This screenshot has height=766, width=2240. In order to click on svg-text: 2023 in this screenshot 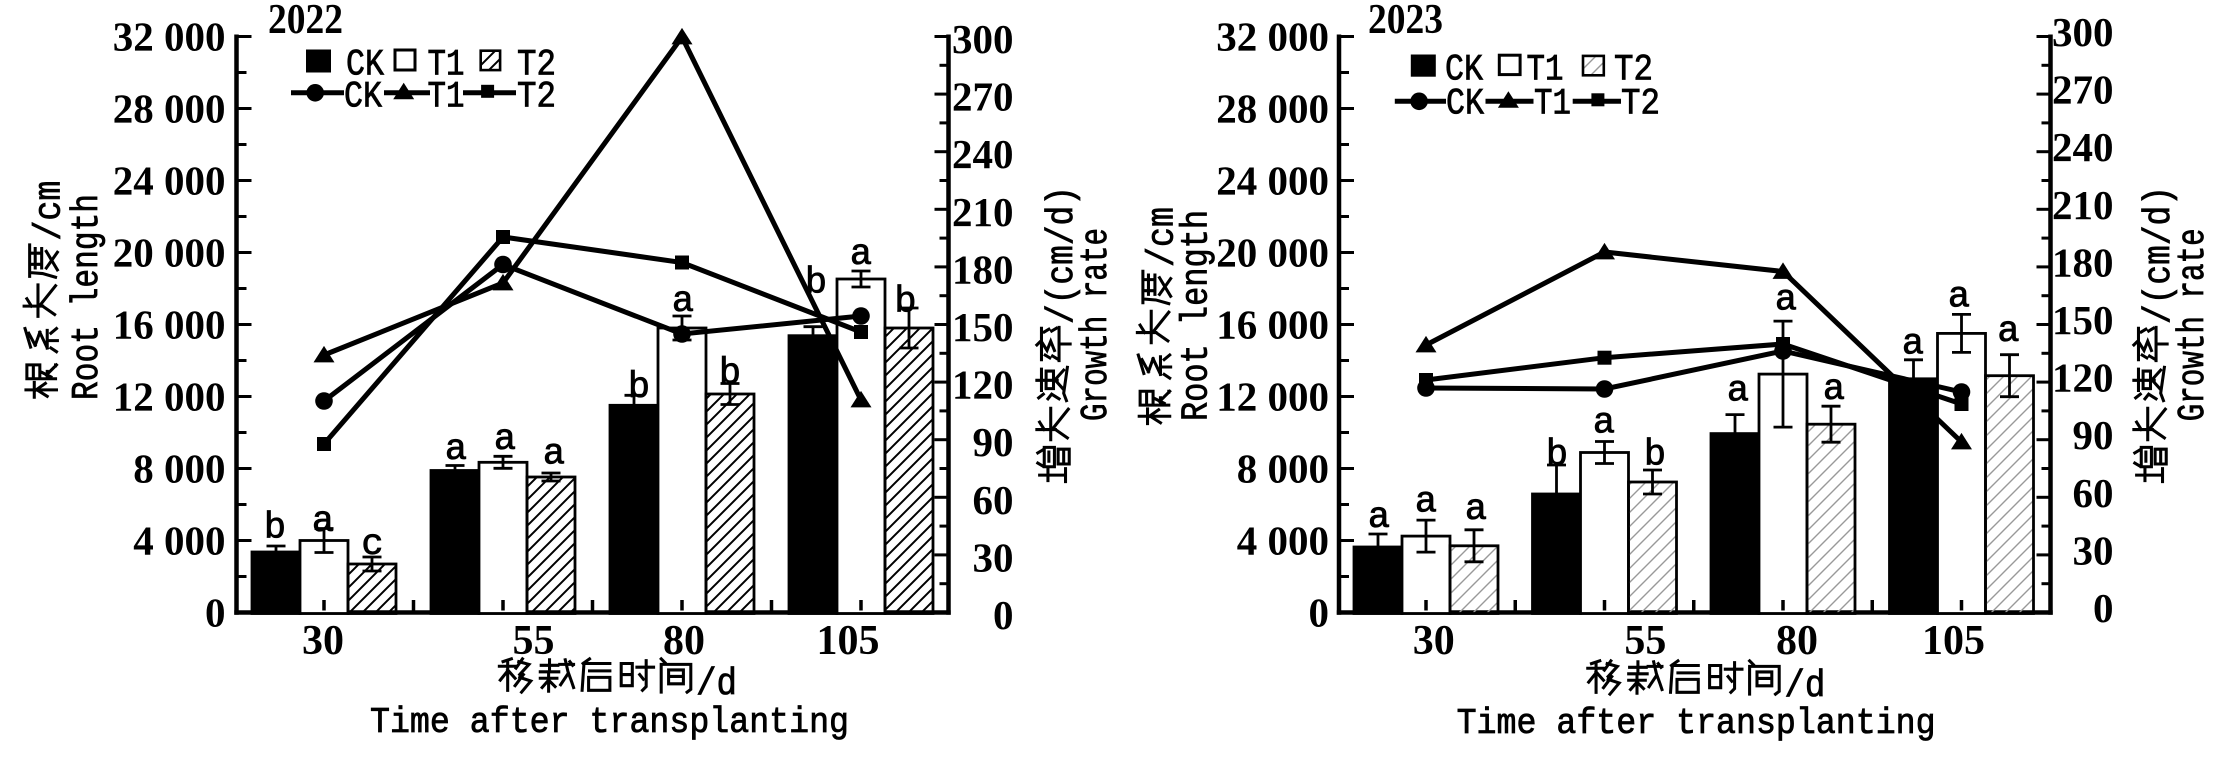, I will do `click(1405, 21)`.